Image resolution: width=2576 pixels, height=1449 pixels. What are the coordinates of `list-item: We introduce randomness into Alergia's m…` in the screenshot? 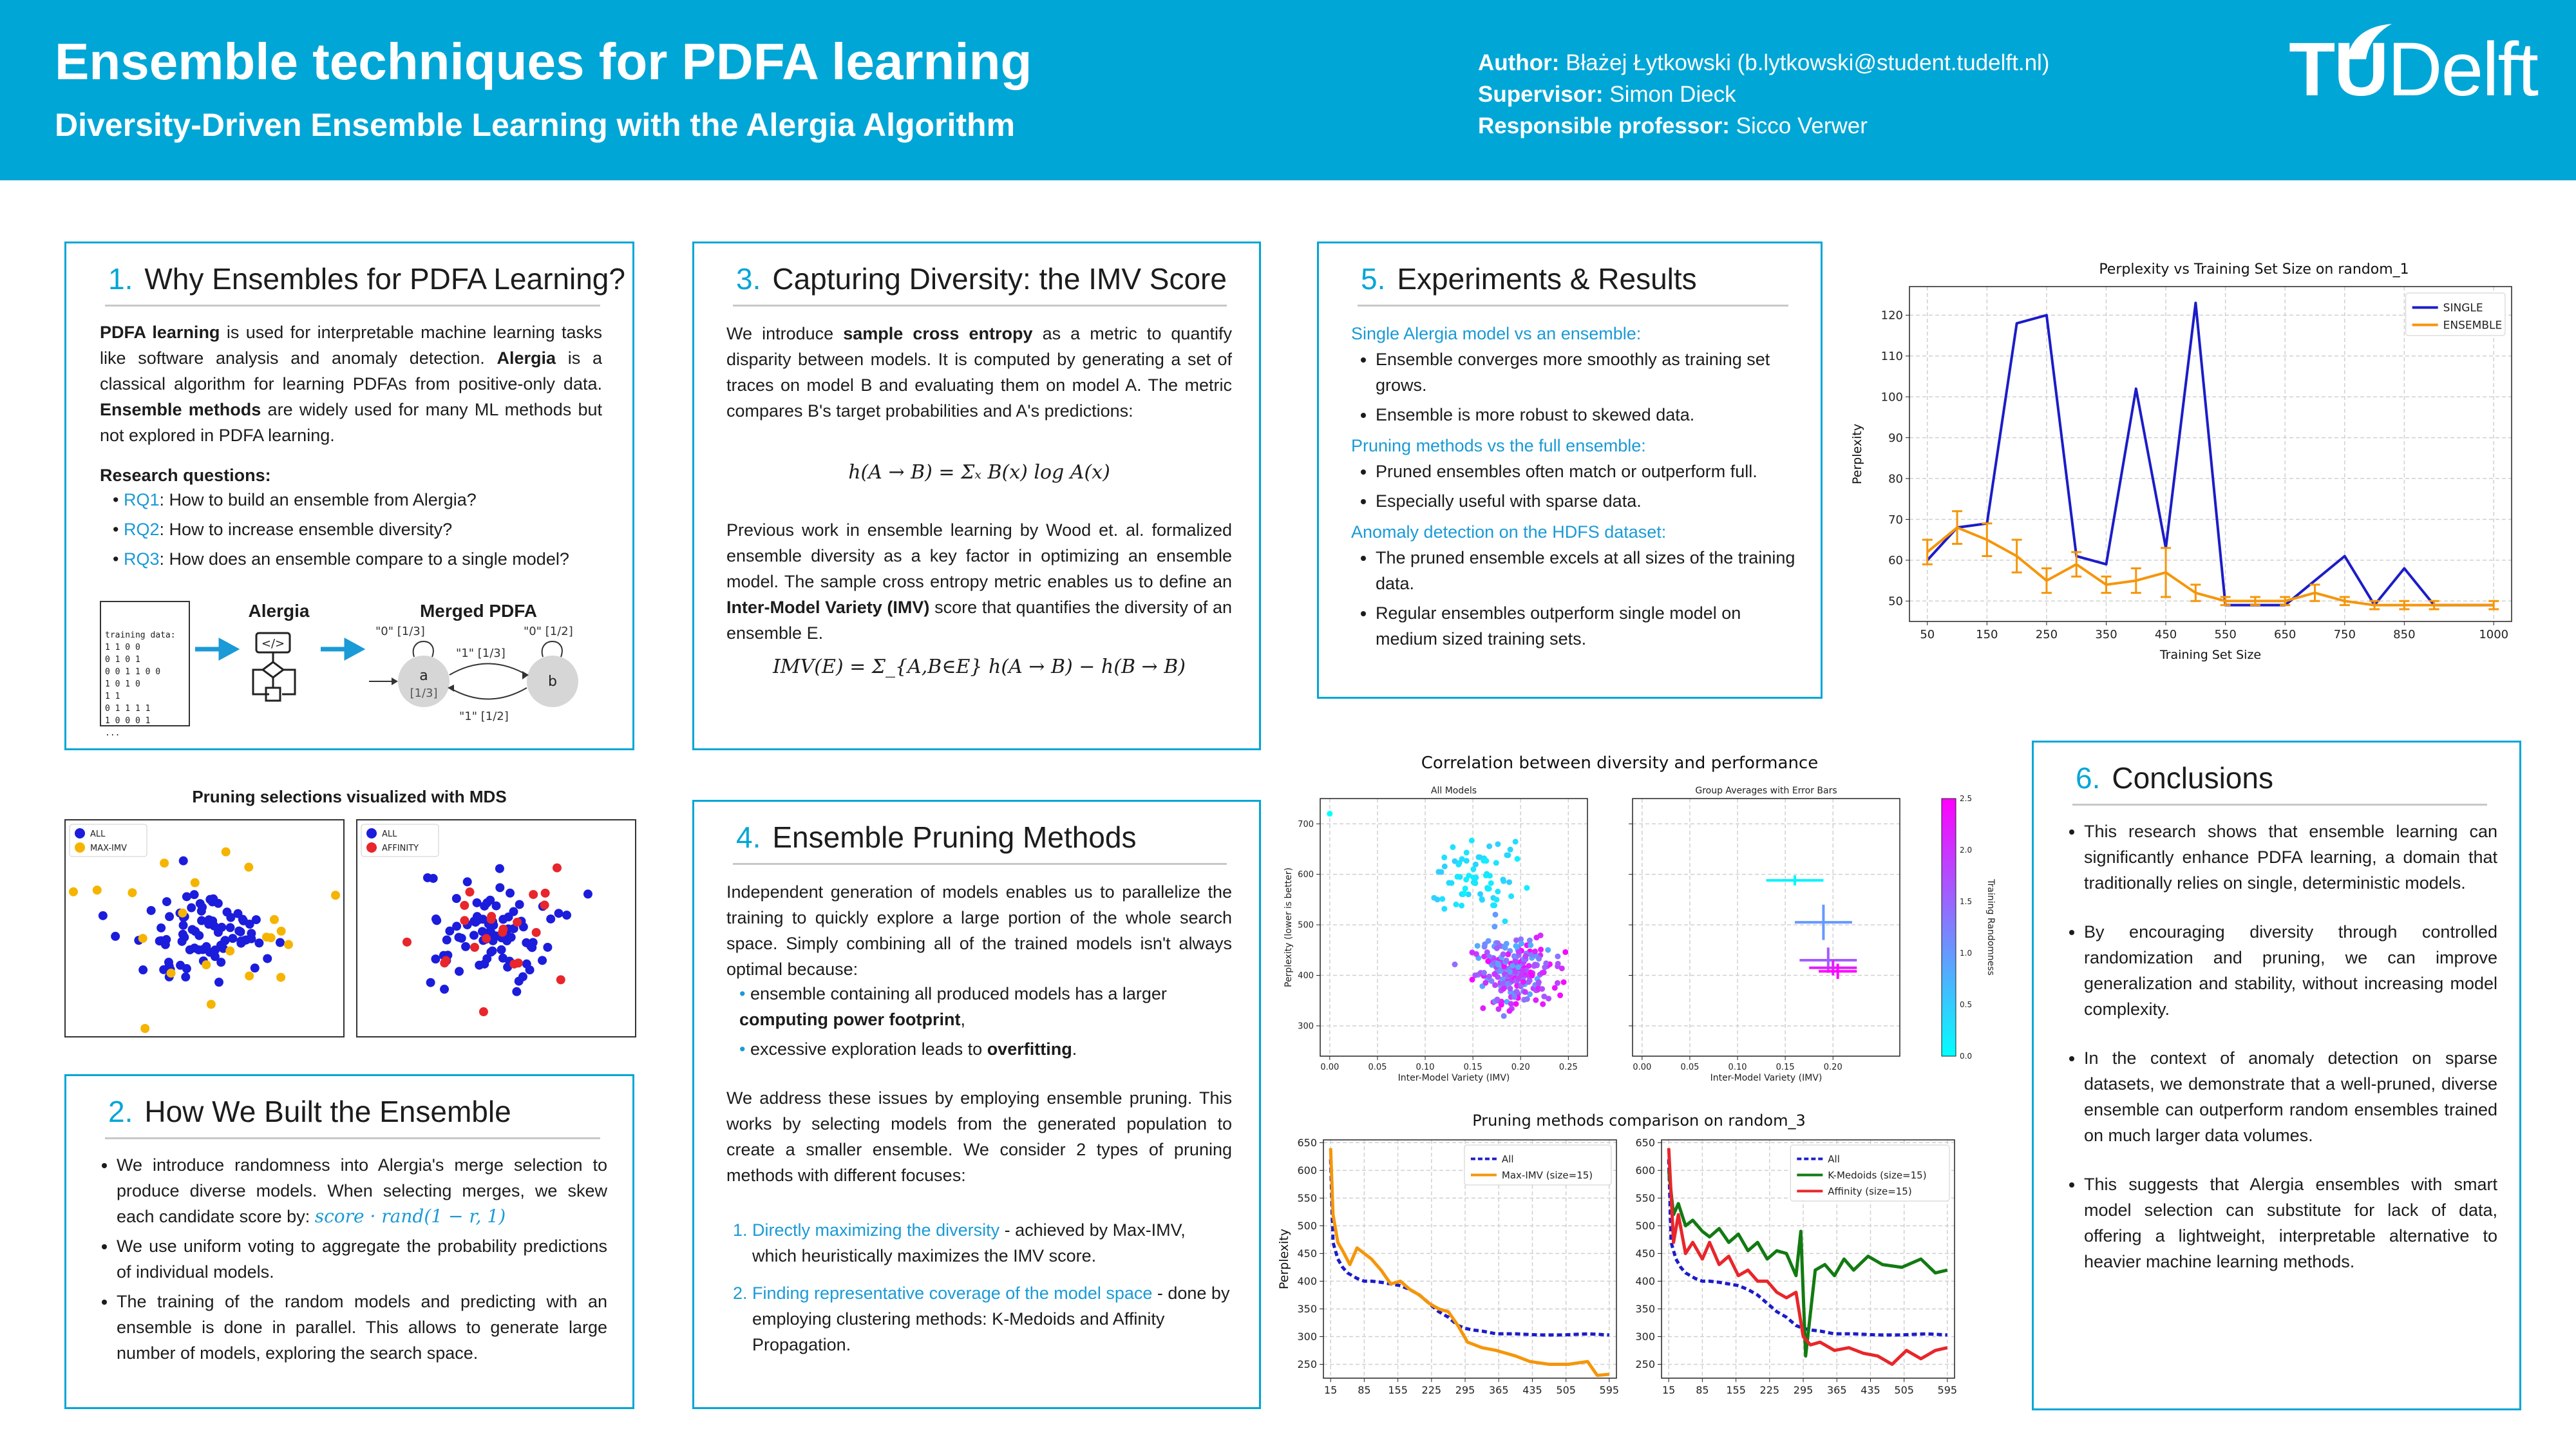 It's located at (362, 1190).